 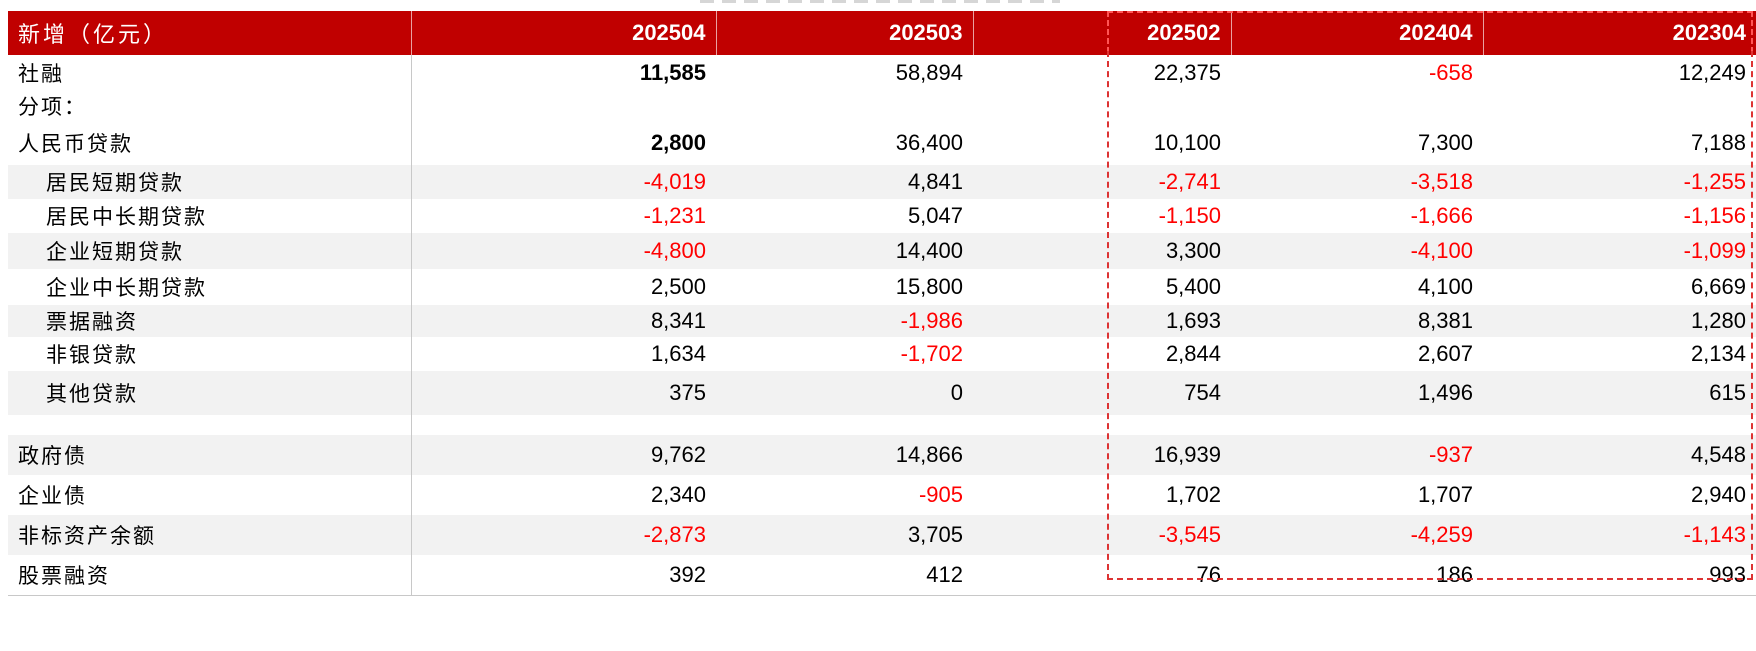 I want to click on column-header: 202502, so click(x=1102, y=33).